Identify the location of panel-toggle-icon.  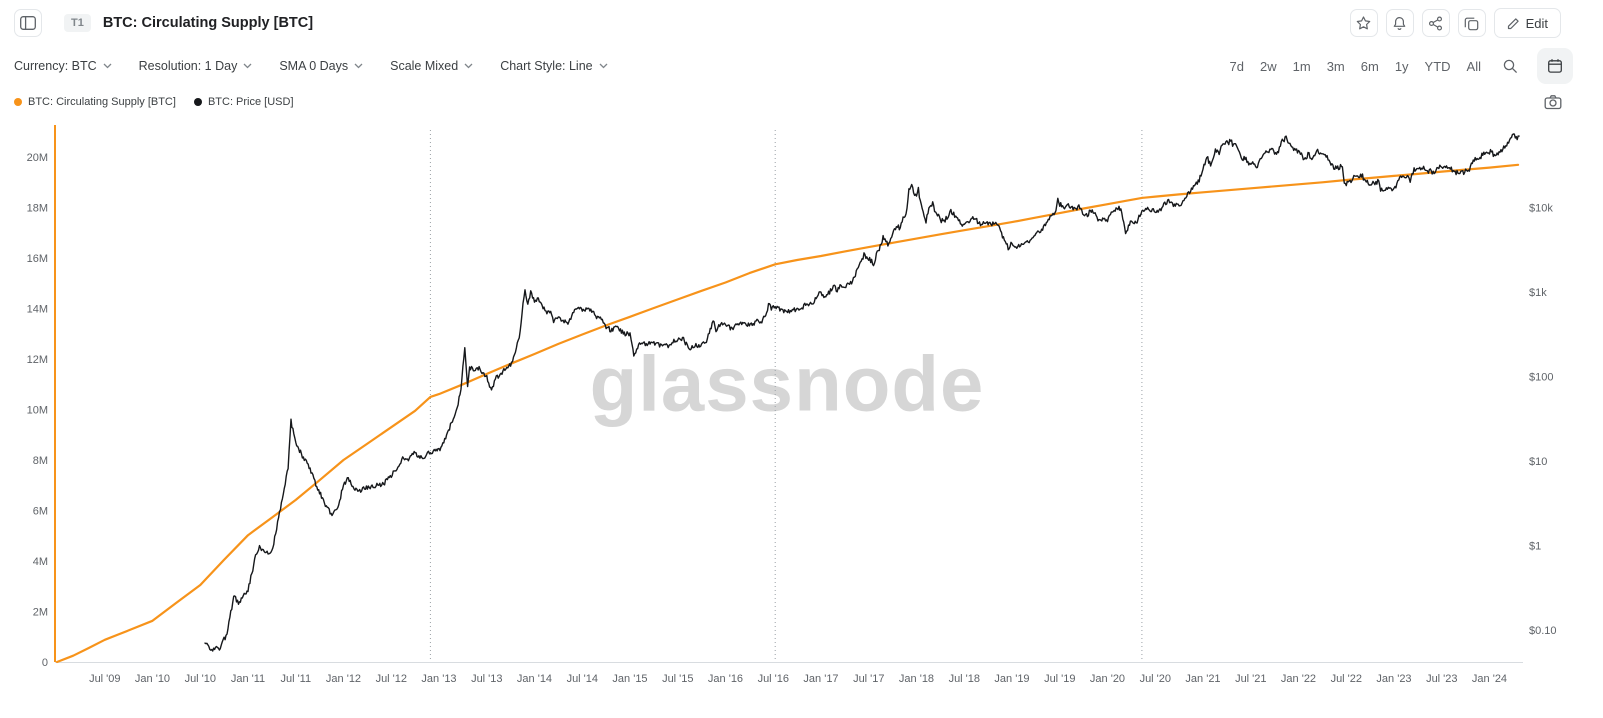
(28, 23).